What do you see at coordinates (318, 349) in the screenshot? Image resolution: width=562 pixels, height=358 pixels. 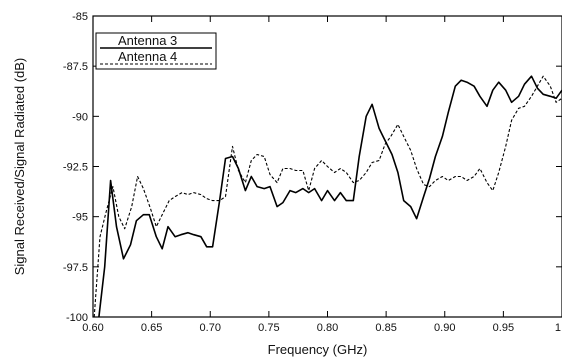 I see `x-axis-label: Frequency (GHz)` at bounding box center [318, 349].